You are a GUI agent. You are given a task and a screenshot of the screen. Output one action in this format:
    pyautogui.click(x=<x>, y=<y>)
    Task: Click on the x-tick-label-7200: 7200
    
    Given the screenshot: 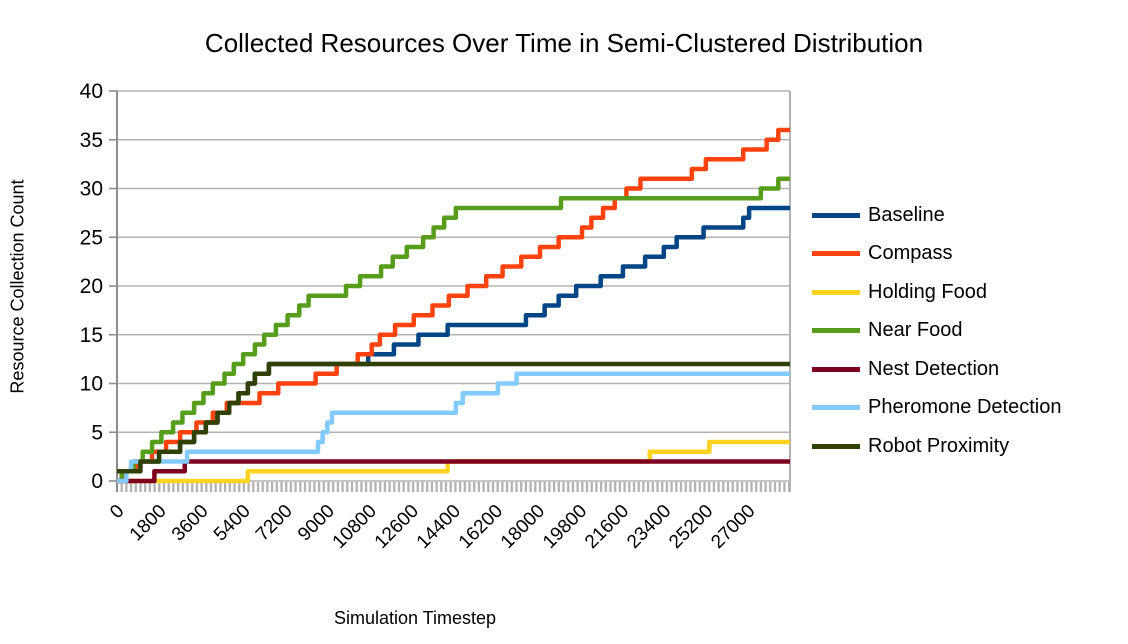 What is the action you would take?
    pyautogui.click(x=274, y=523)
    